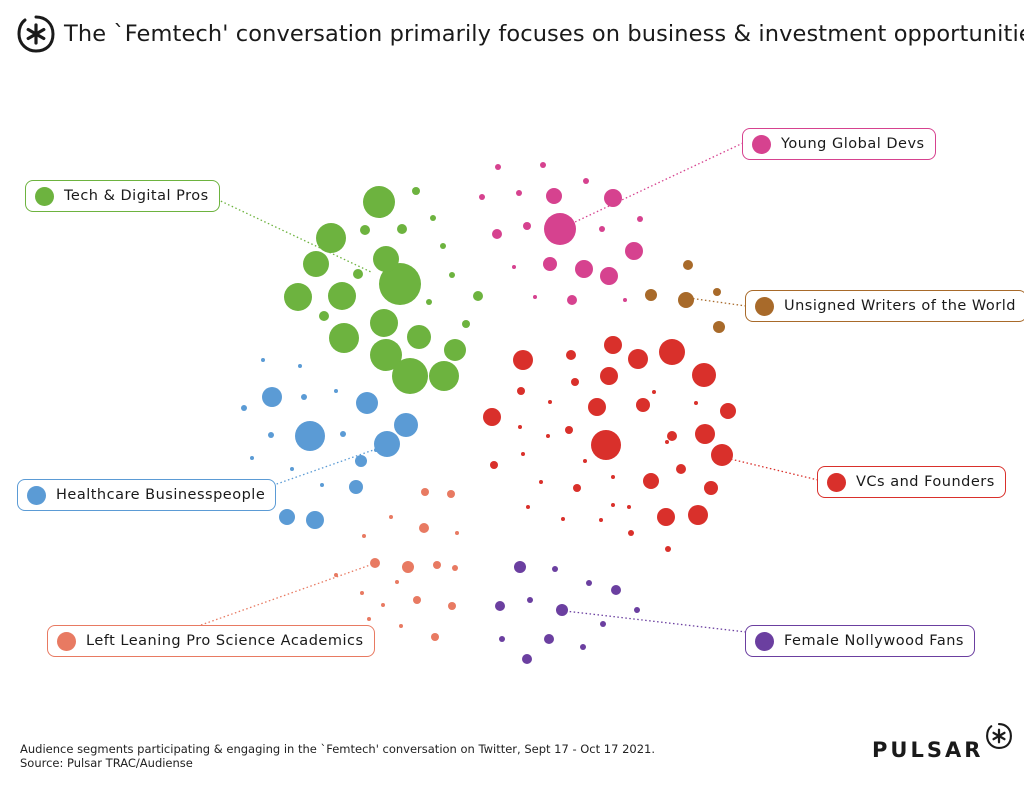 Image resolution: width=1024 pixels, height=796 pixels. What do you see at coordinates (860, 641) in the screenshot?
I see `label-female-nollywood-fans: Female Nollywood Fans` at bounding box center [860, 641].